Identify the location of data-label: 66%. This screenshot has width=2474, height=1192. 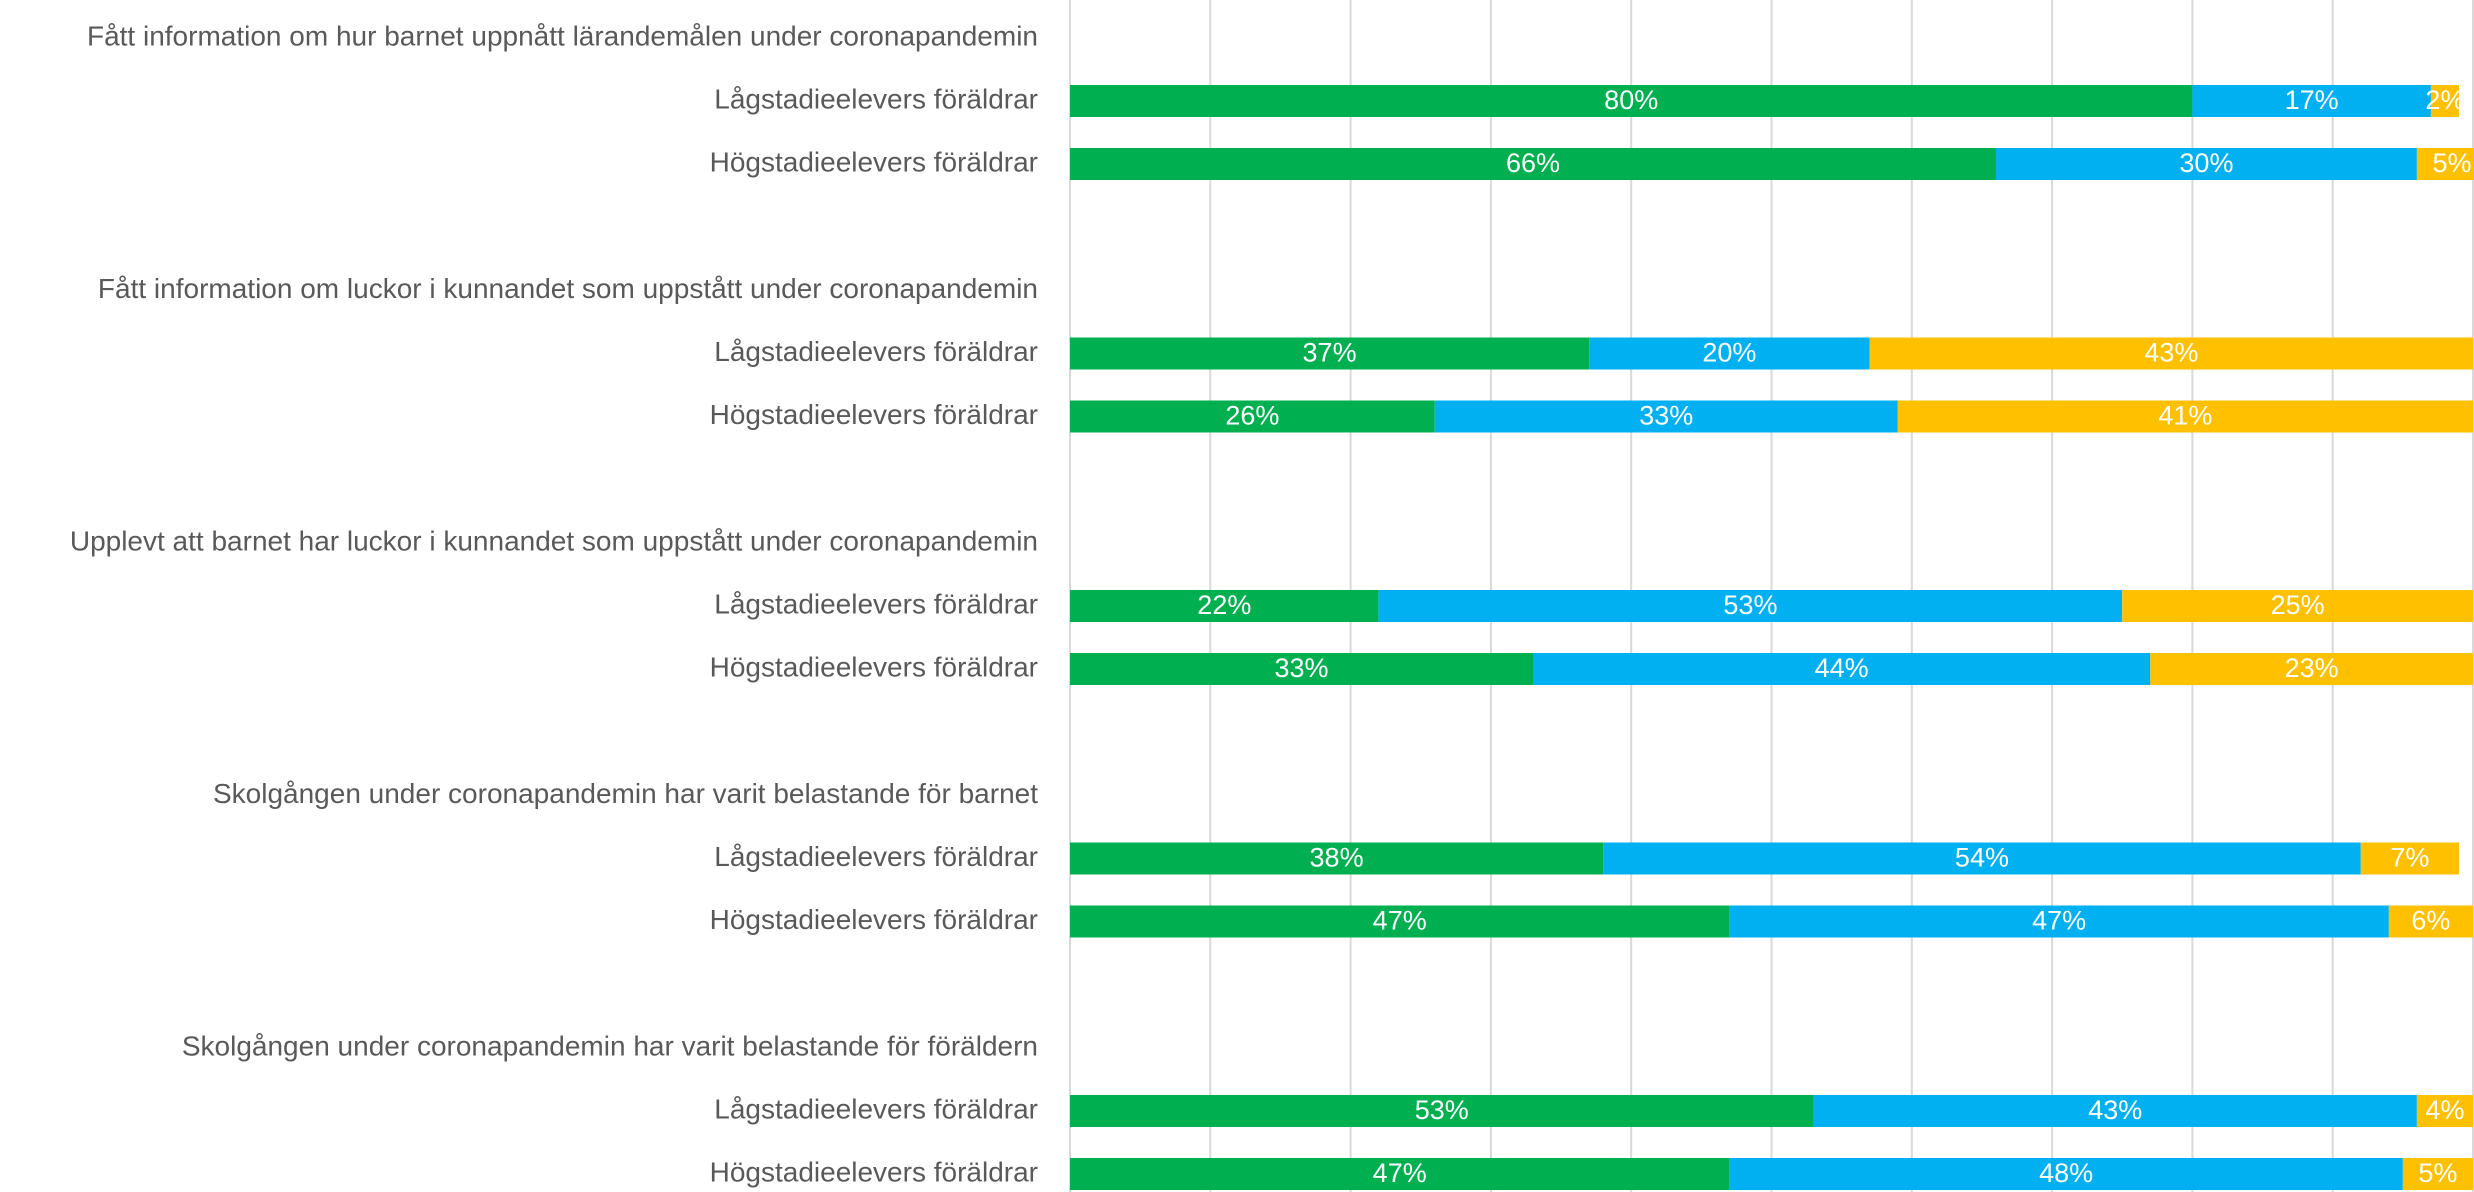
(1533, 163).